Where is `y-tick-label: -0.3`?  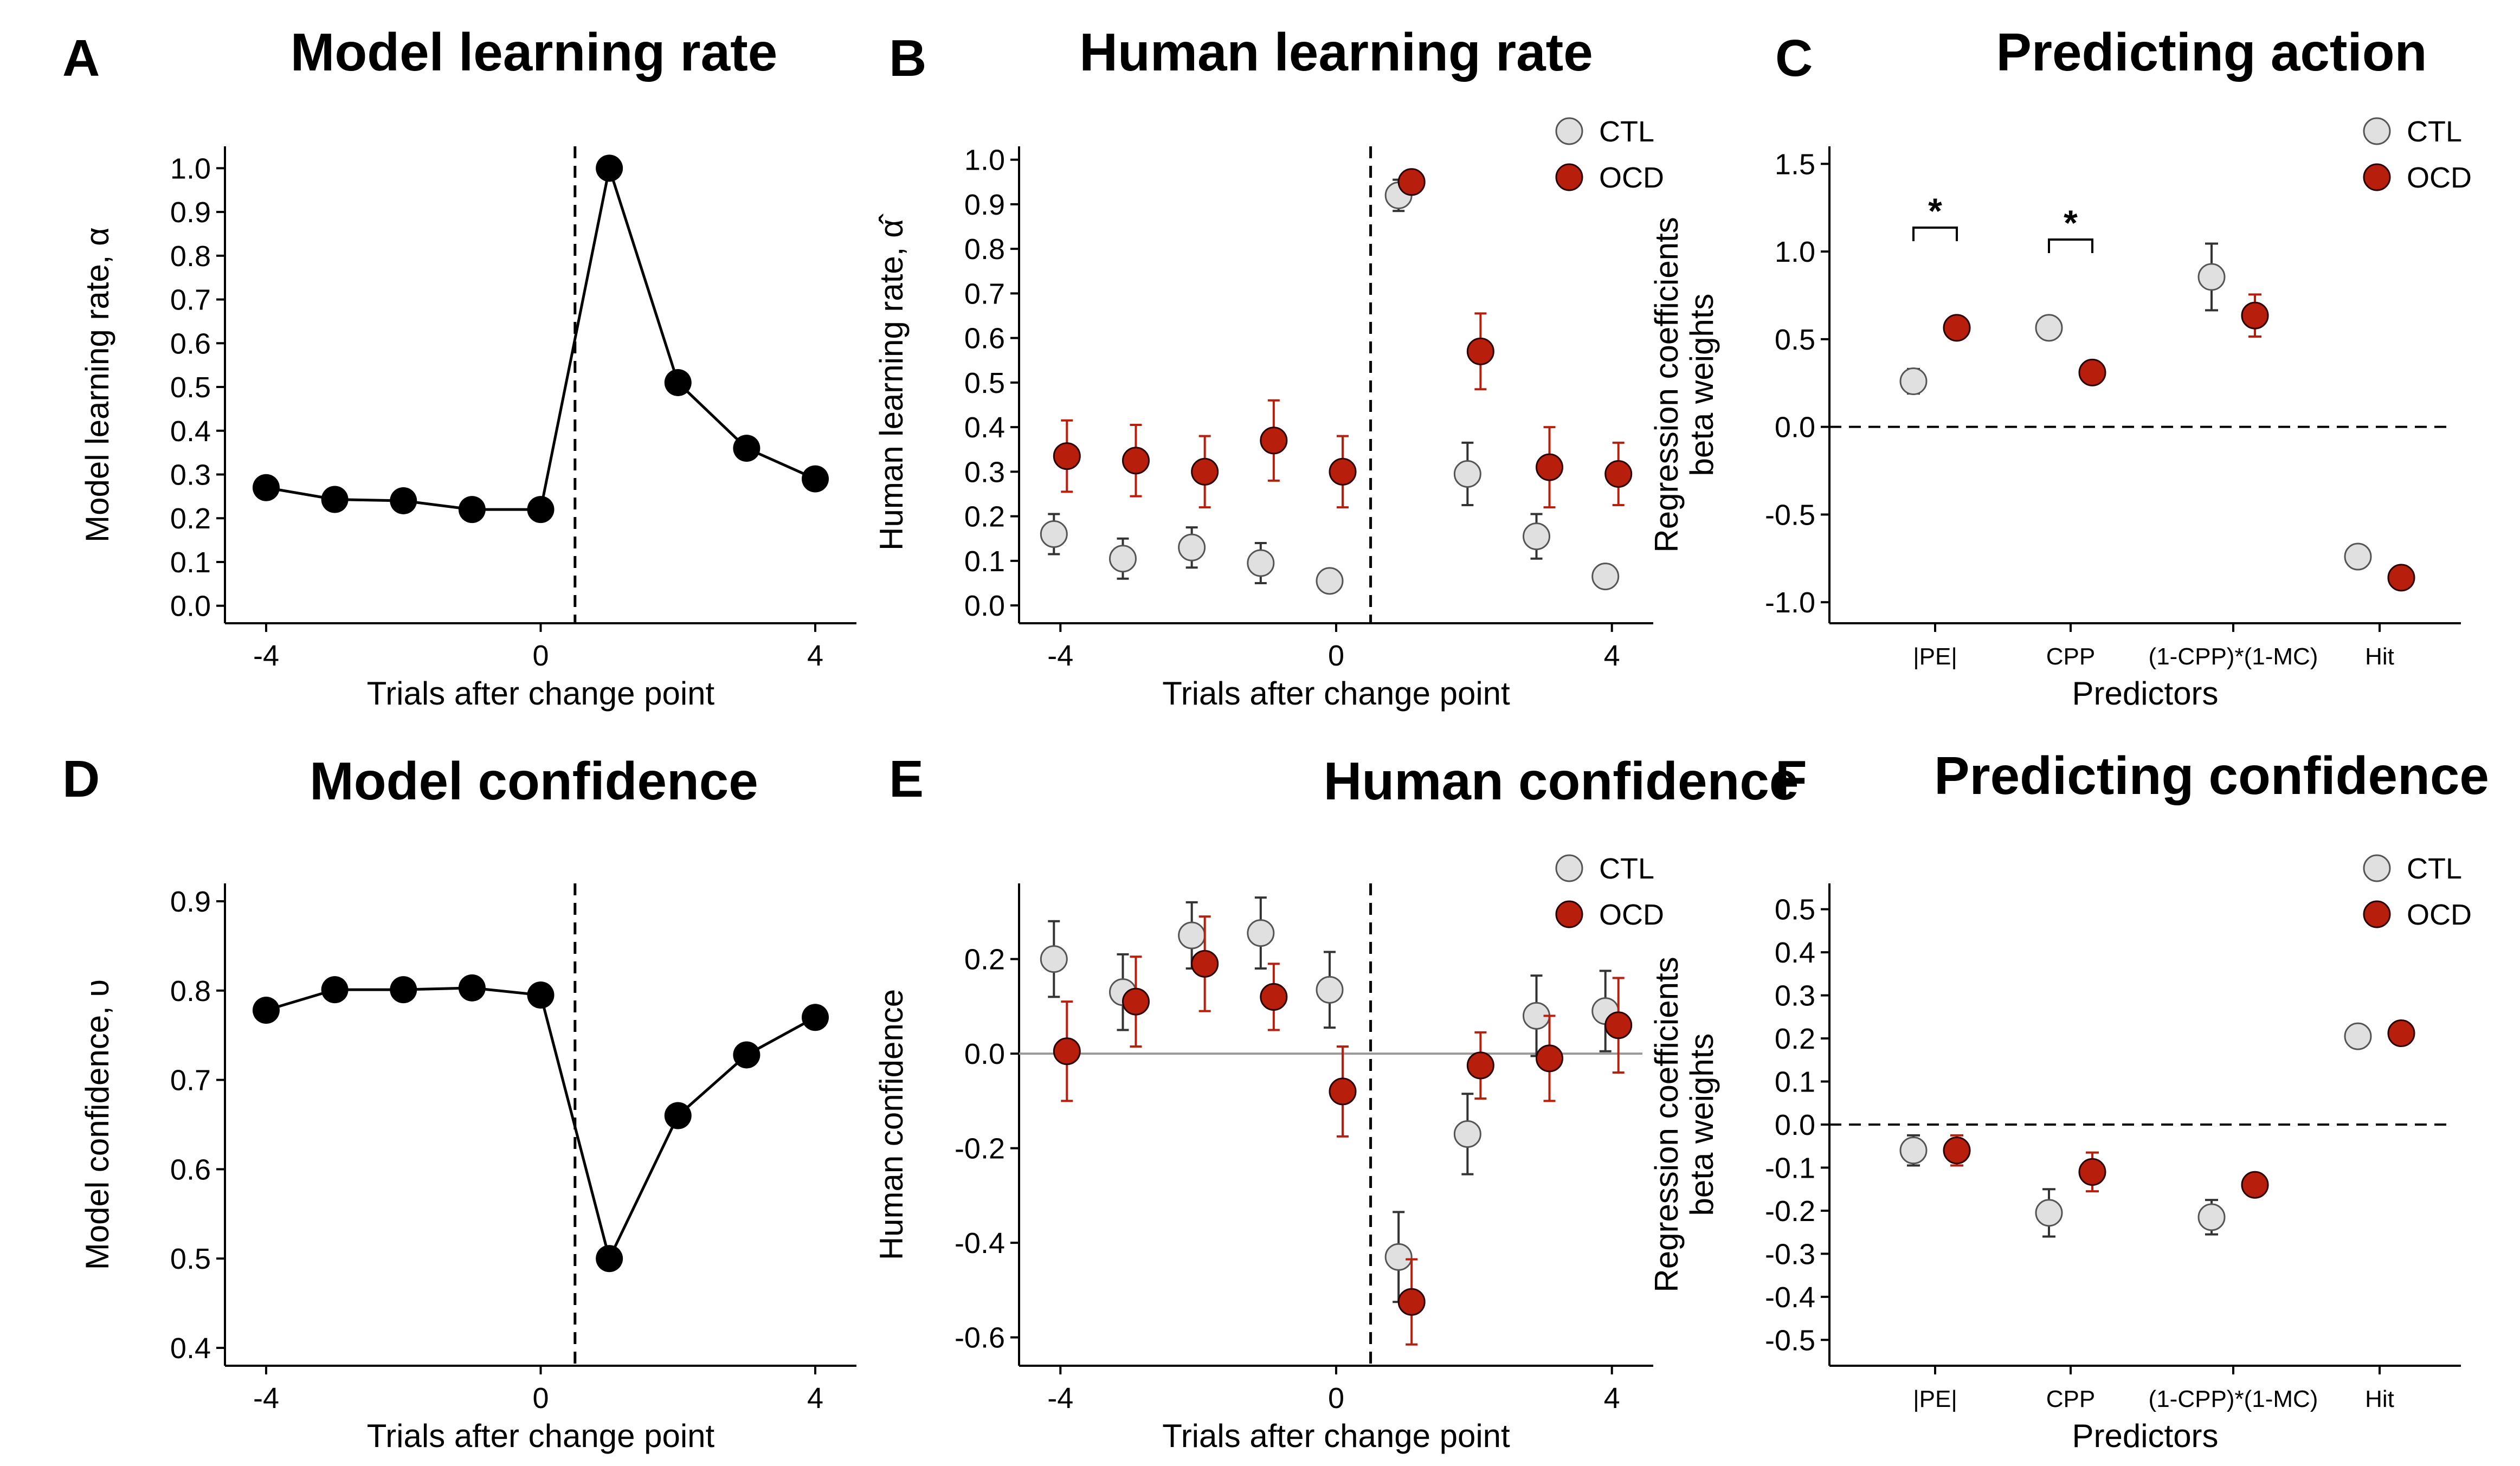 y-tick-label: -0.3 is located at coordinates (1790, 1254).